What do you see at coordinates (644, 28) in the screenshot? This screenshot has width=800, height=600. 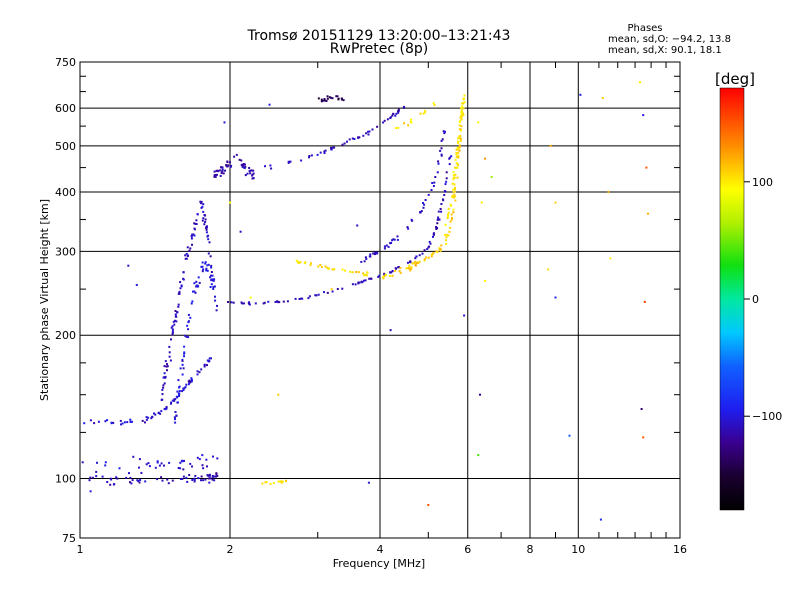 I see `stats-heading: Phases` at bounding box center [644, 28].